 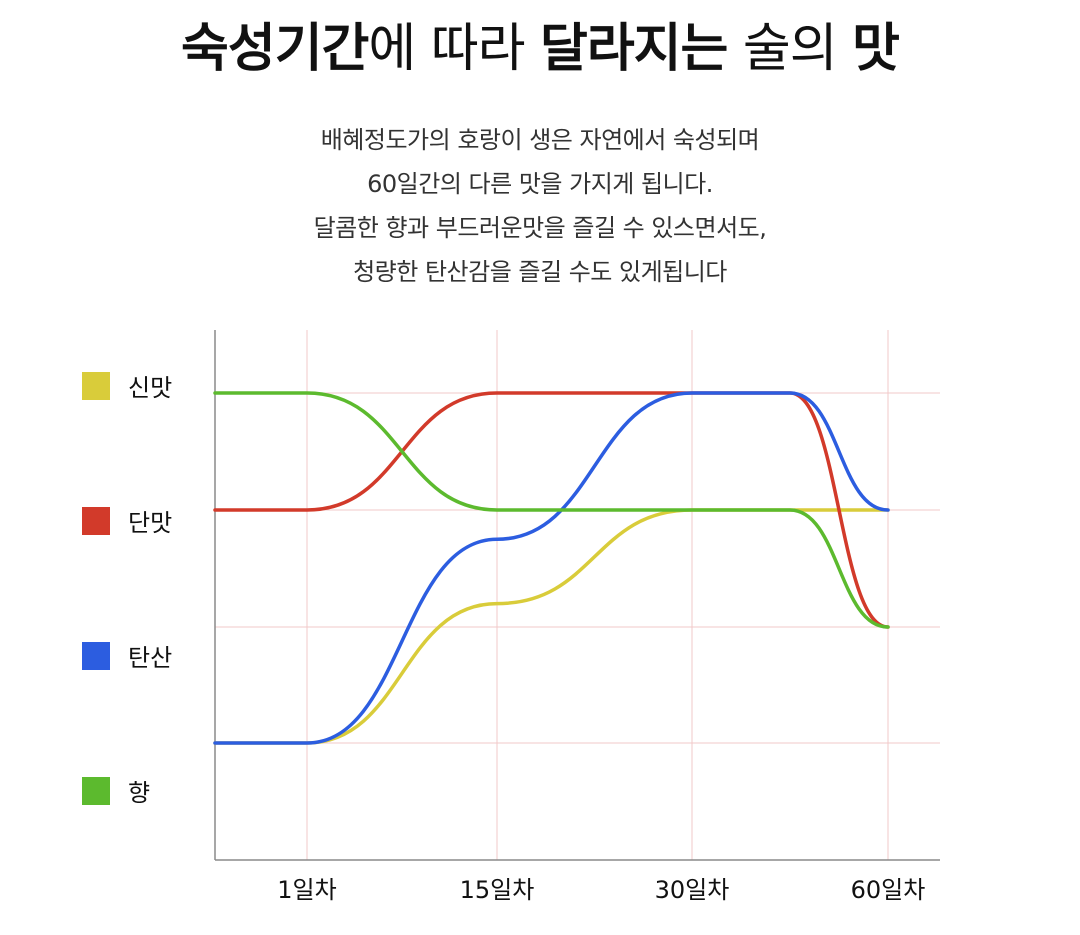 What do you see at coordinates (888, 890) in the screenshot?
I see `x-tick-label: 60일차` at bounding box center [888, 890].